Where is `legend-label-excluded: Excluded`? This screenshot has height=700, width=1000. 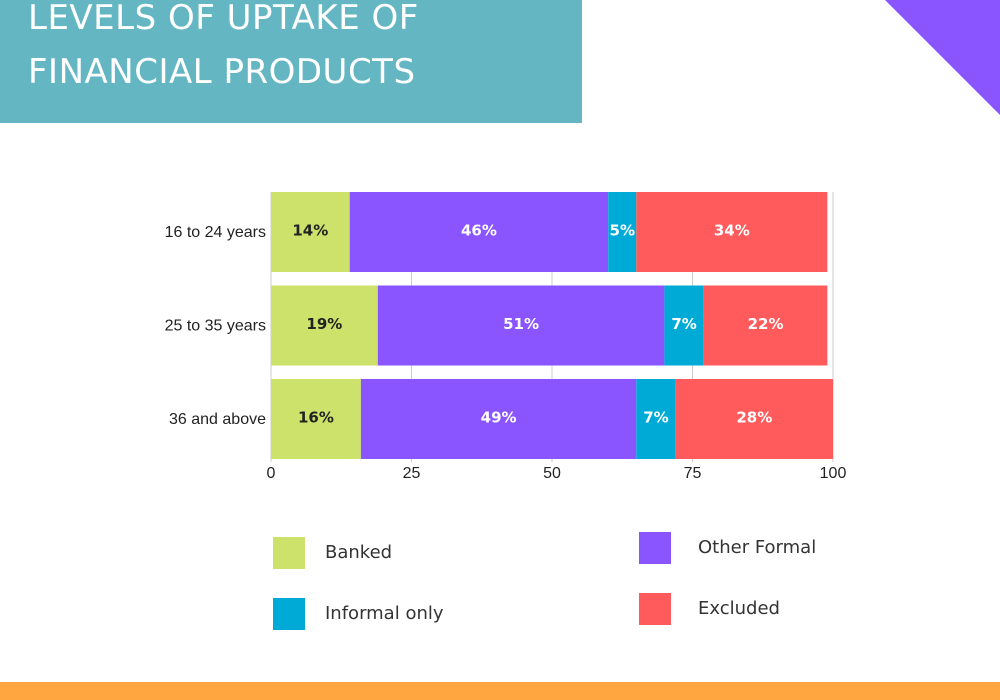 legend-label-excluded: Excluded is located at coordinates (739, 608).